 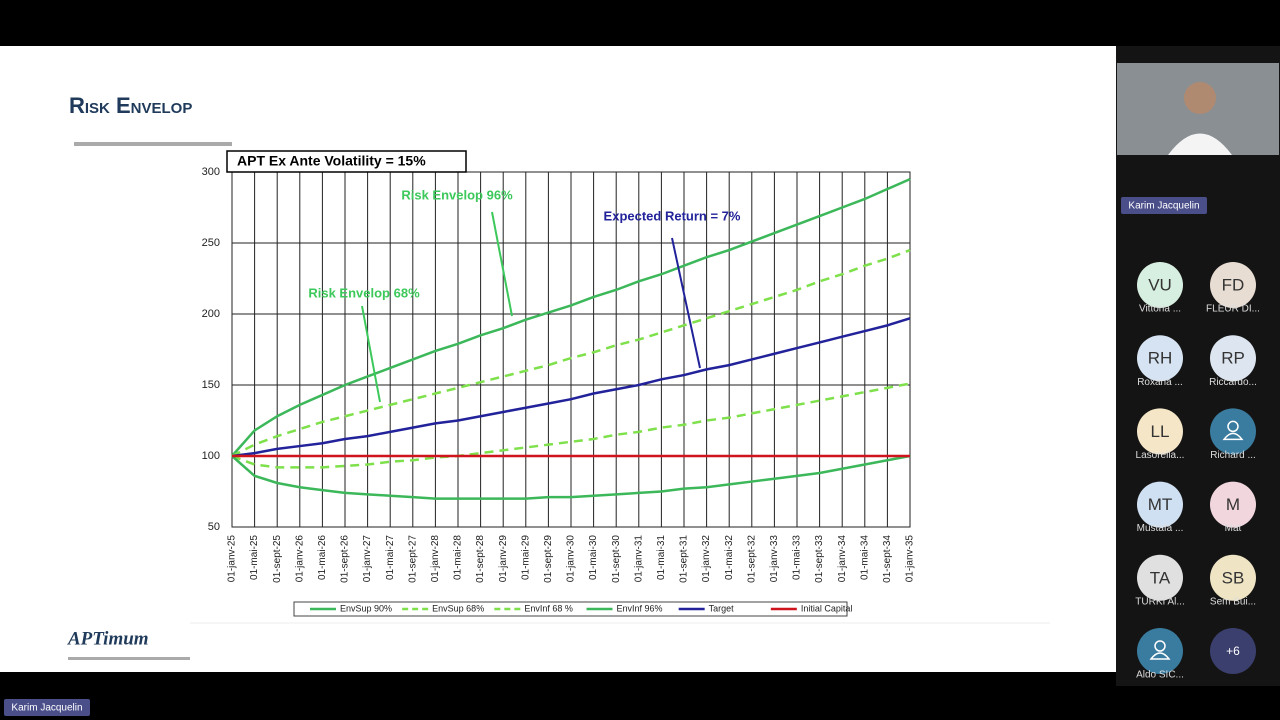 What do you see at coordinates (774, 559) in the screenshot?
I see `x-tick-label: 01-janv-33` at bounding box center [774, 559].